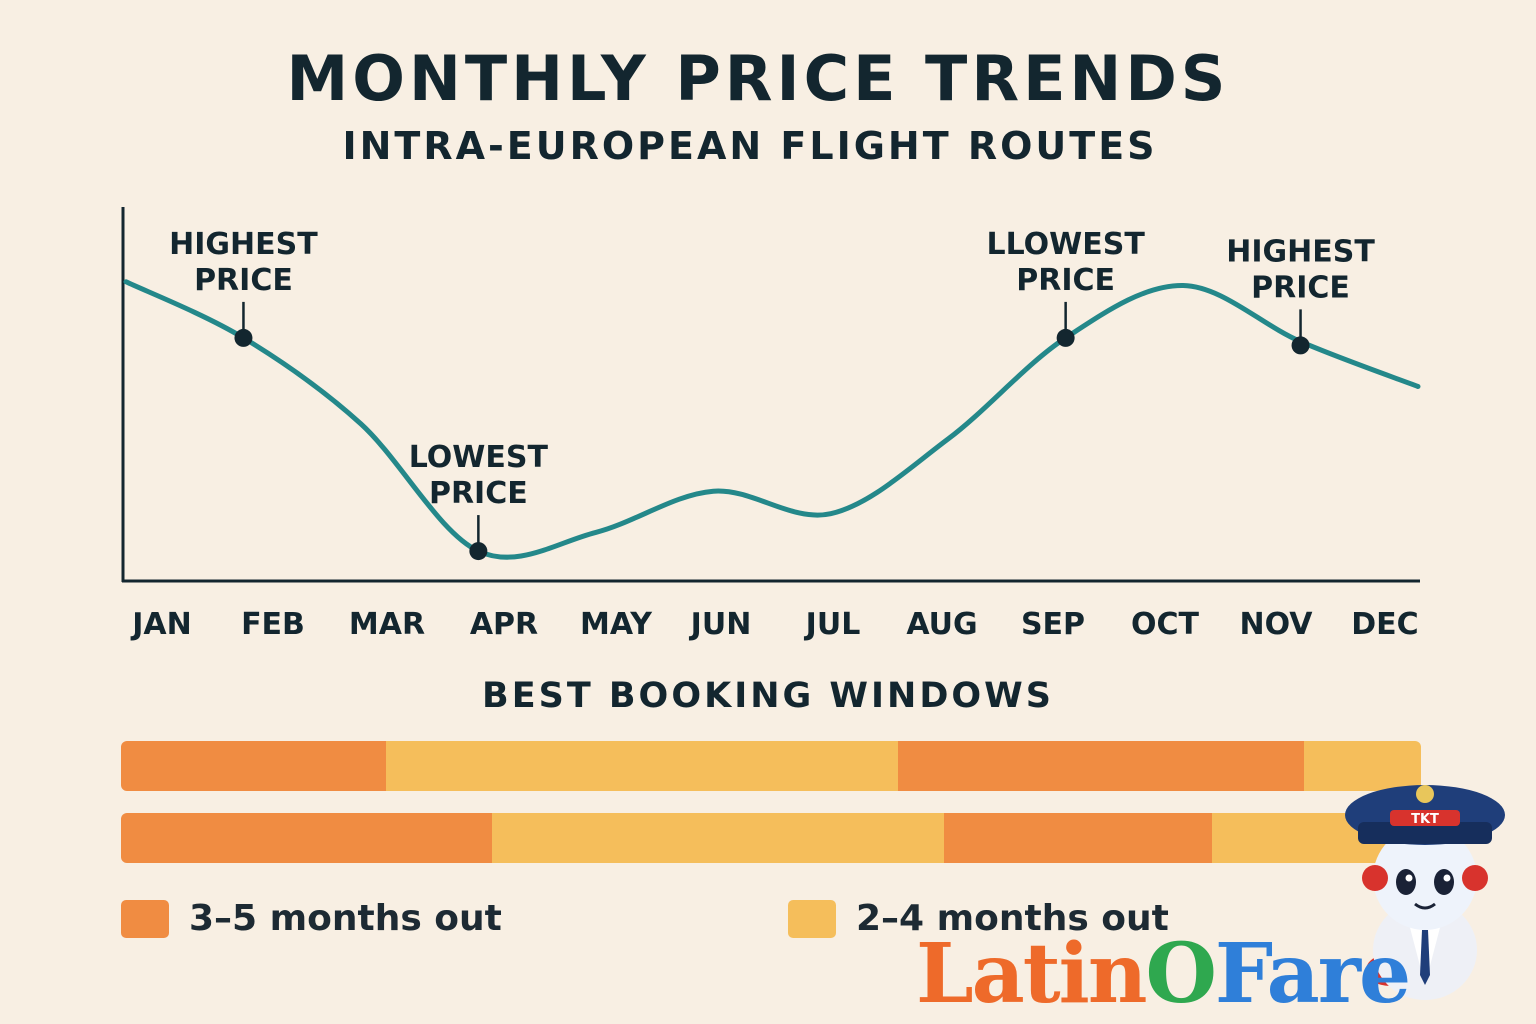 This screenshot has height=1024, width=1536. Describe the element at coordinates (1012, 918) in the screenshot. I see `legend-label-2-4: 2–4 months out` at that location.